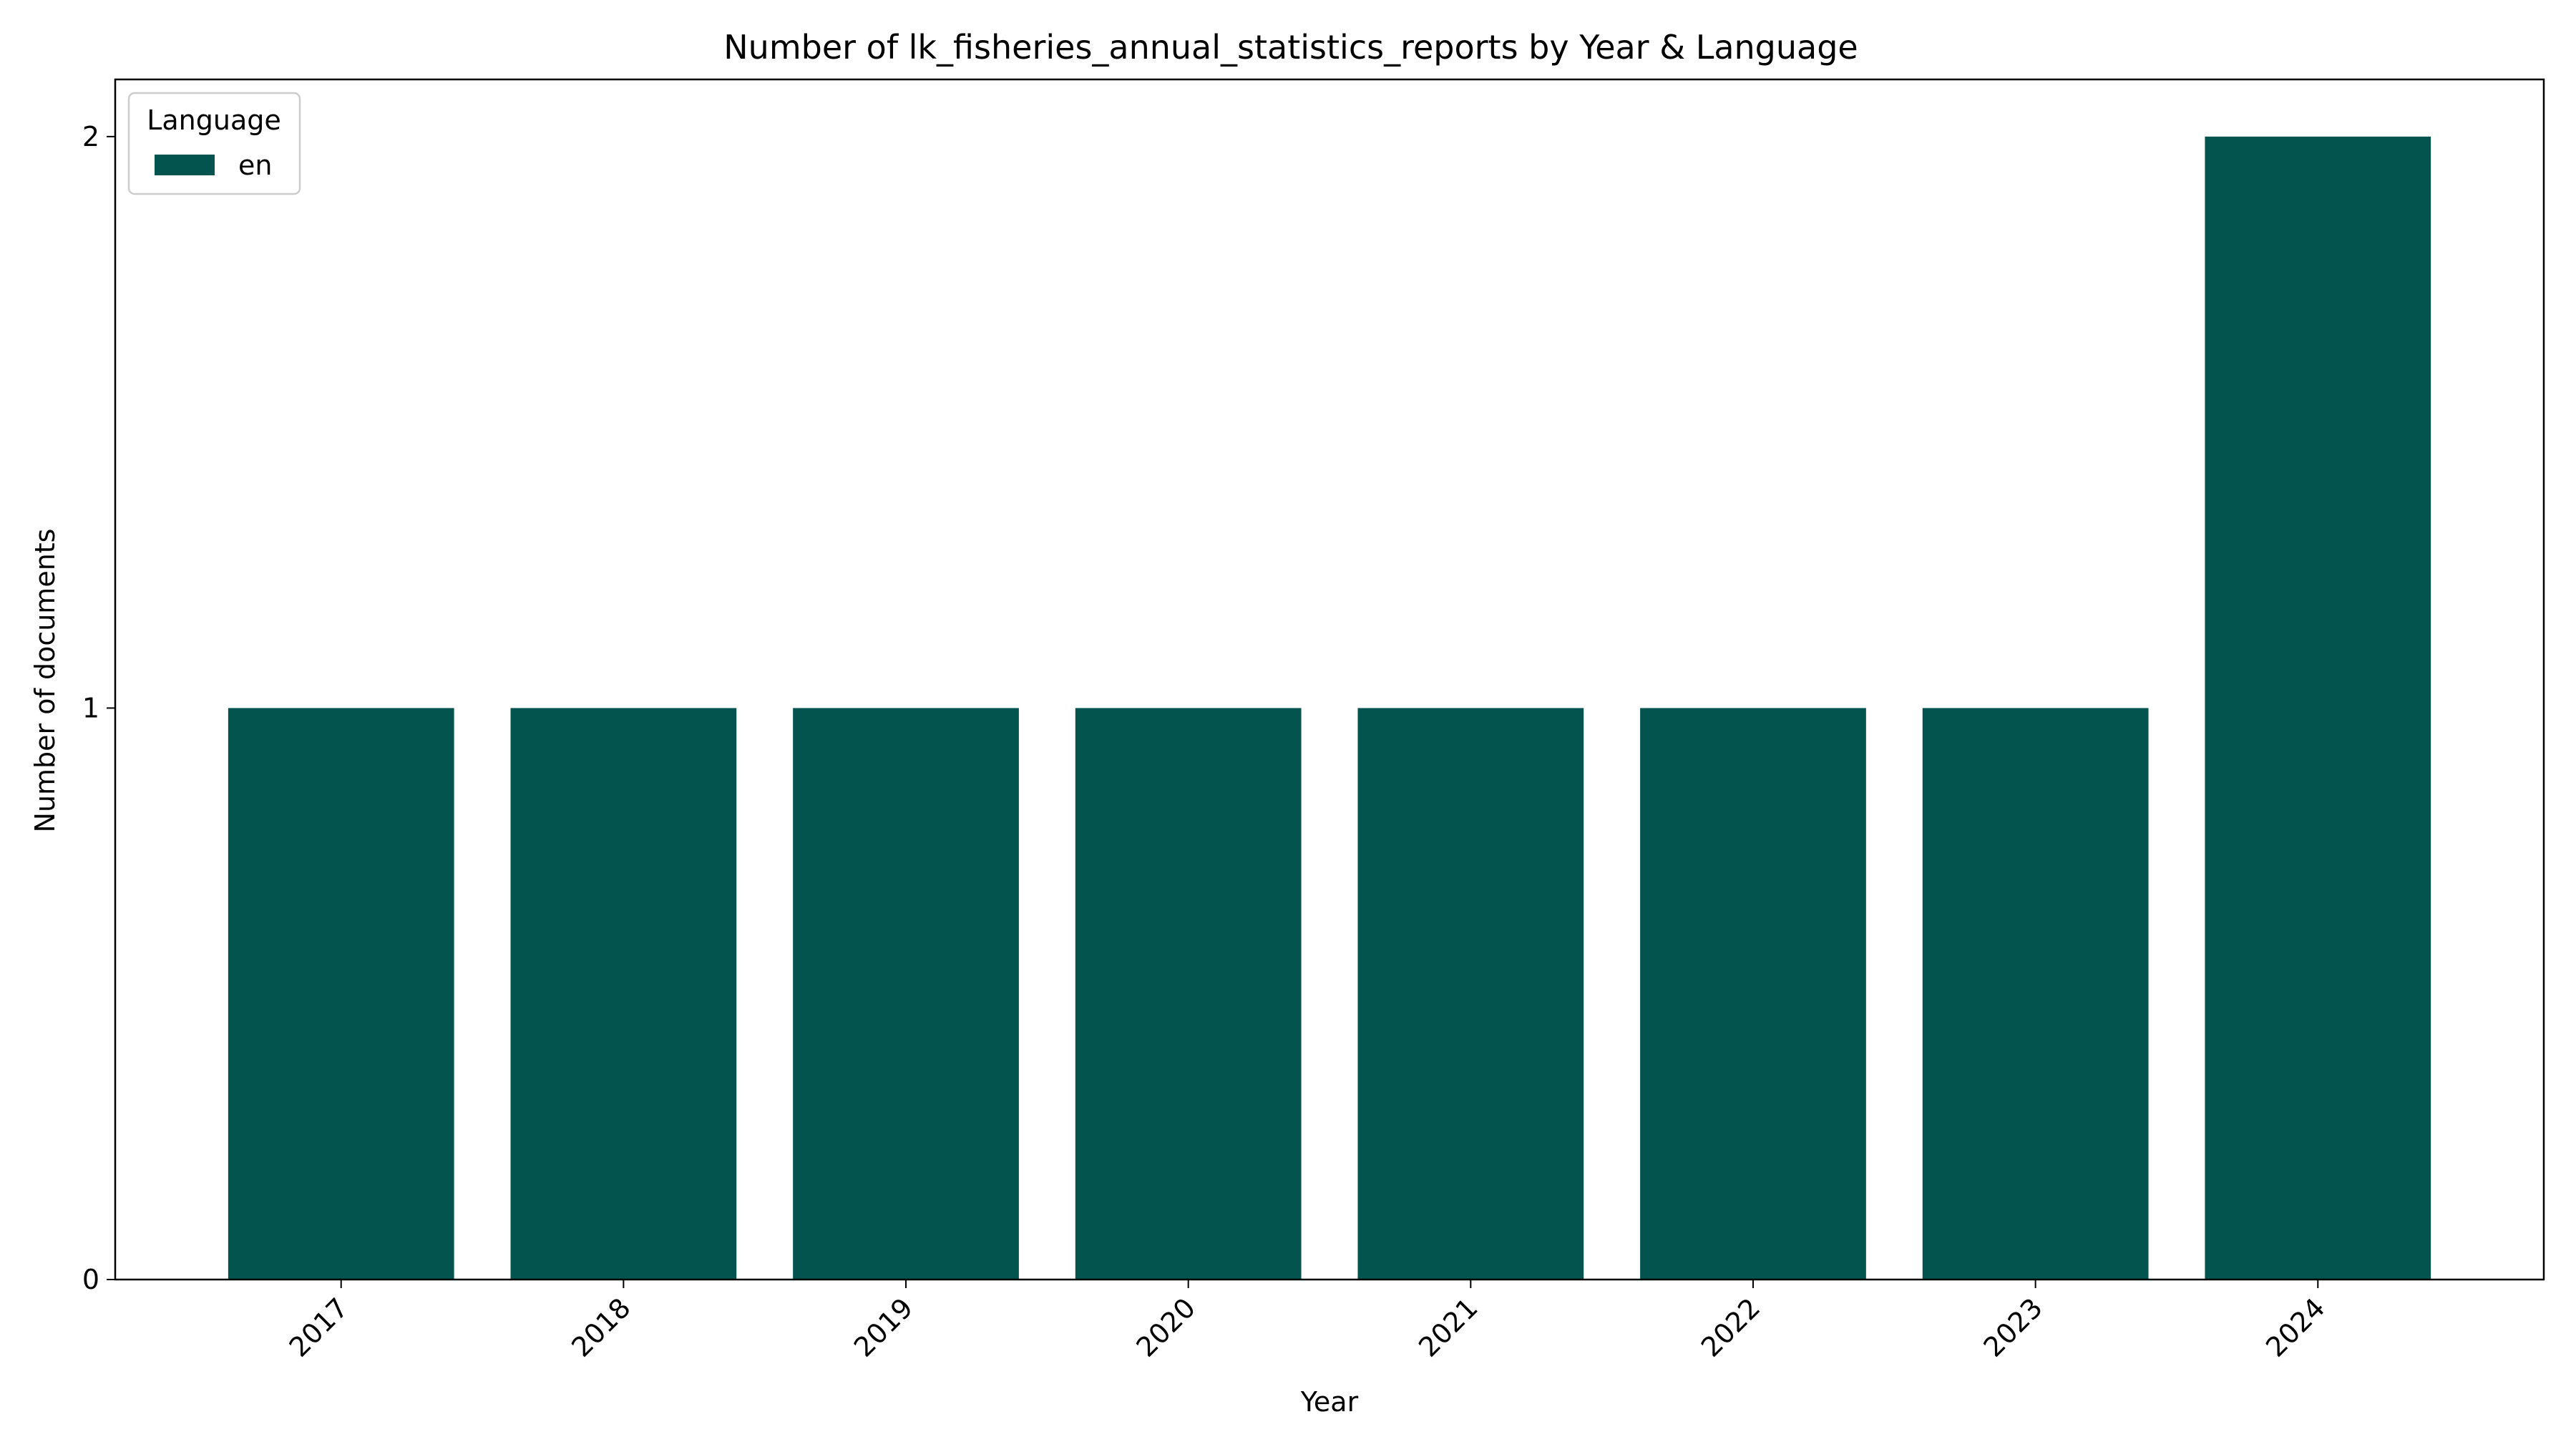 The height and width of the screenshot is (1452, 2576). What do you see at coordinates (1470, 994) in the screenshot?
I see `bar-2021` at bounding box center [1470, 994].